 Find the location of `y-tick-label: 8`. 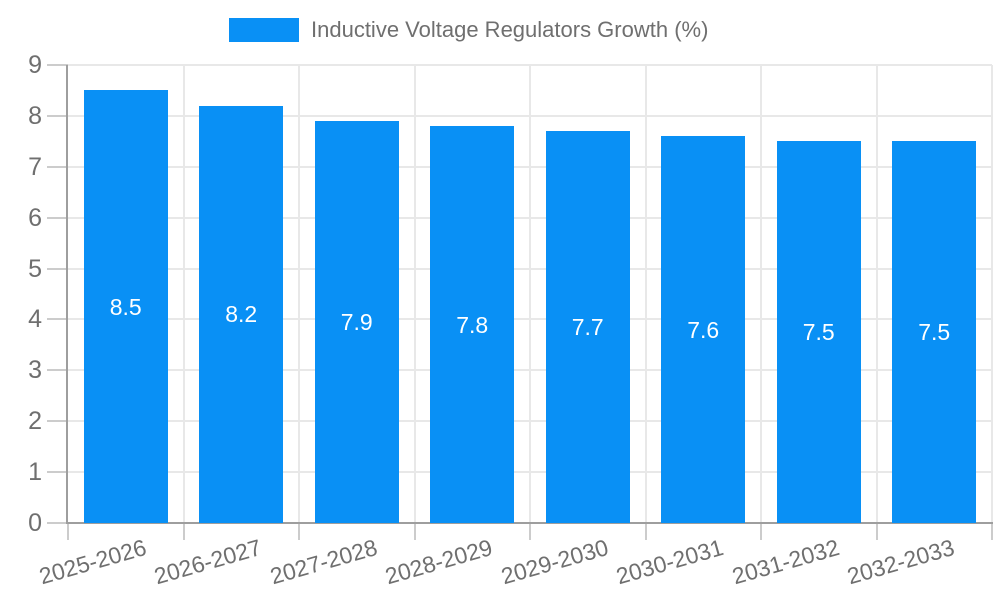

y-tick-label: 8 is located at coordinates (35, 115).